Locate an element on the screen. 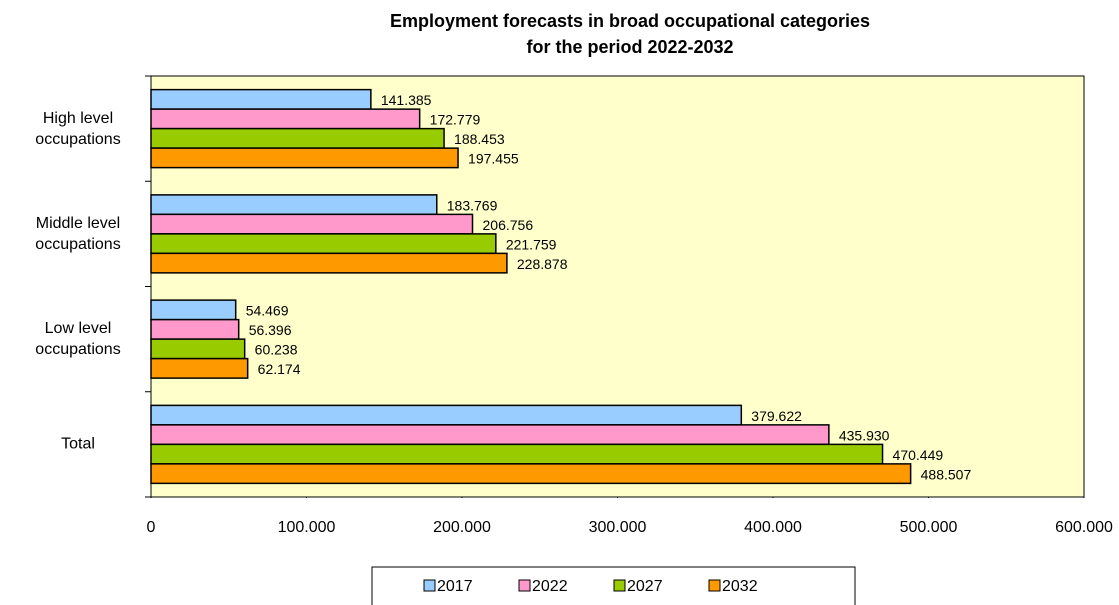  data-label: 141.385 is located at coordinates (406, 100).